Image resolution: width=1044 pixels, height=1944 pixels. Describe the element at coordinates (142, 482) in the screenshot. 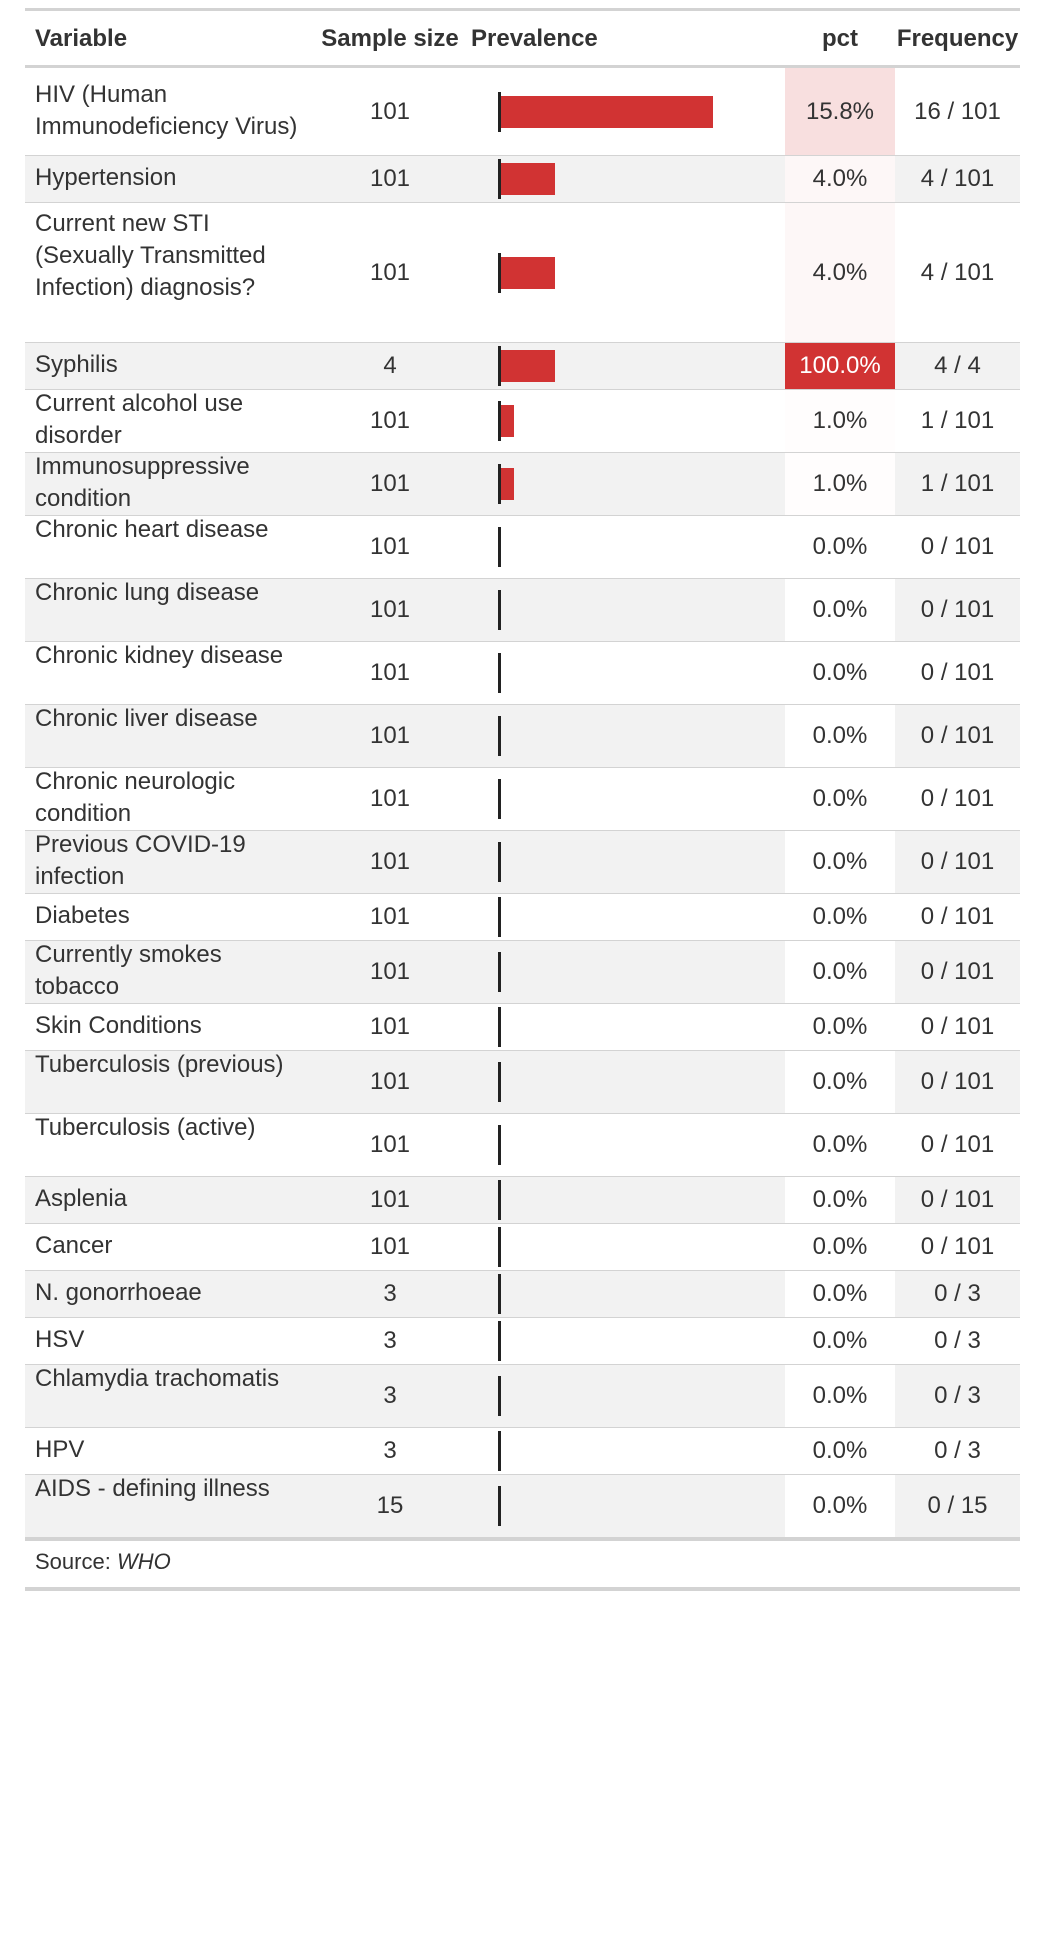

I see `cell-variable: Immunosuppressive condition` at that location.